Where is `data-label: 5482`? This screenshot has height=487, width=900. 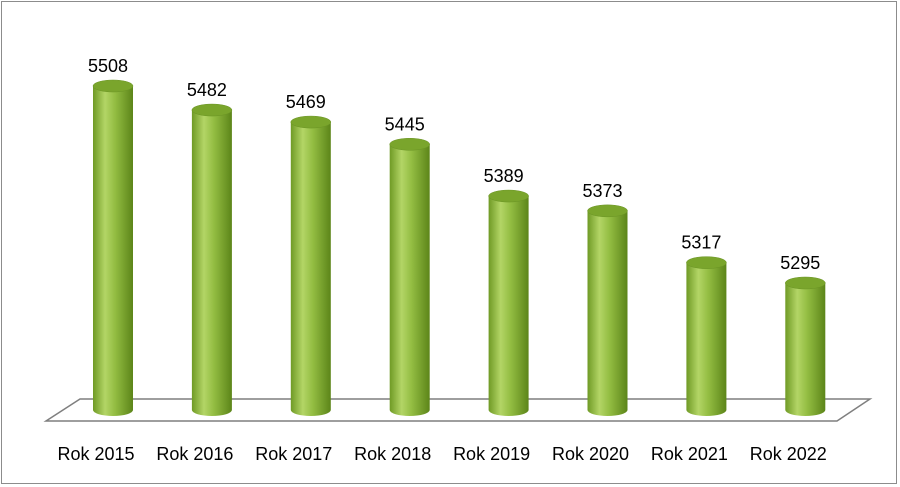
data-label: 5482 is located at coordinates (207, 90).